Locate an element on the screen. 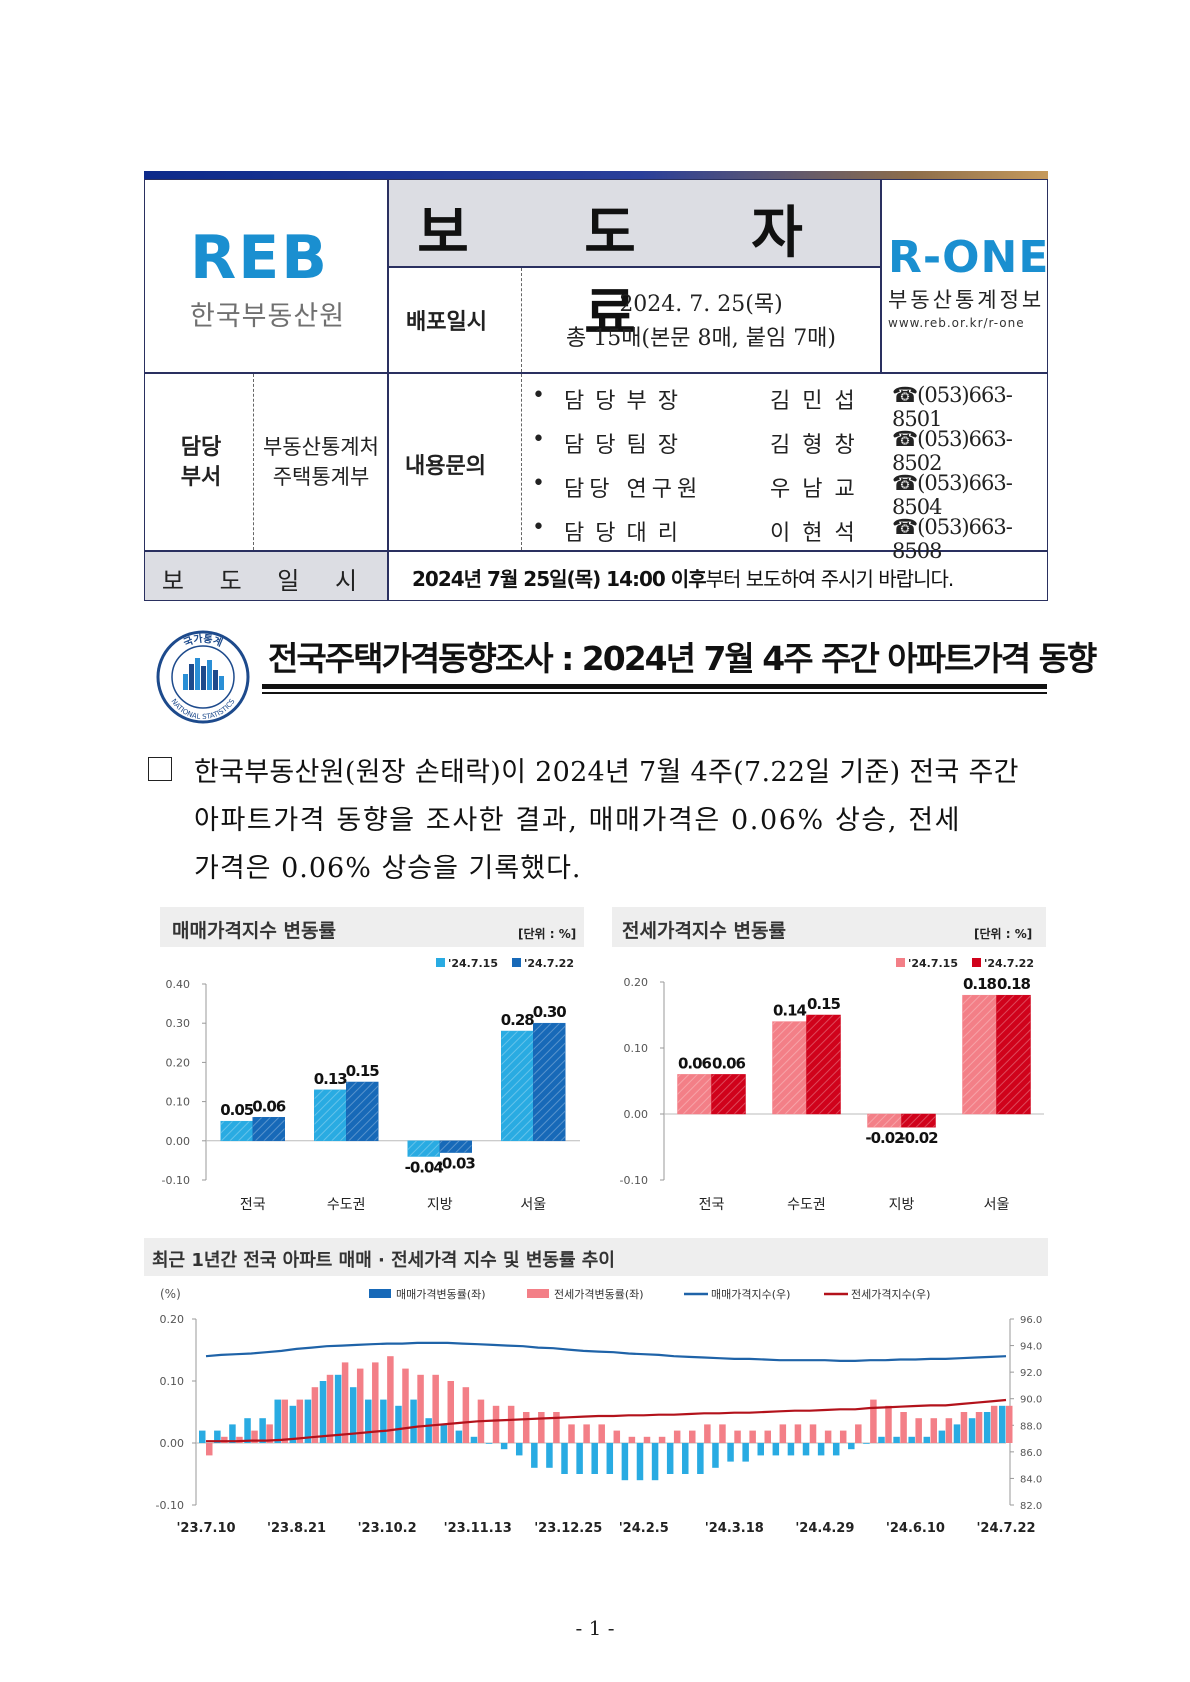  right-tick-label: 92.0 is located at coordinates (1031, 1373).